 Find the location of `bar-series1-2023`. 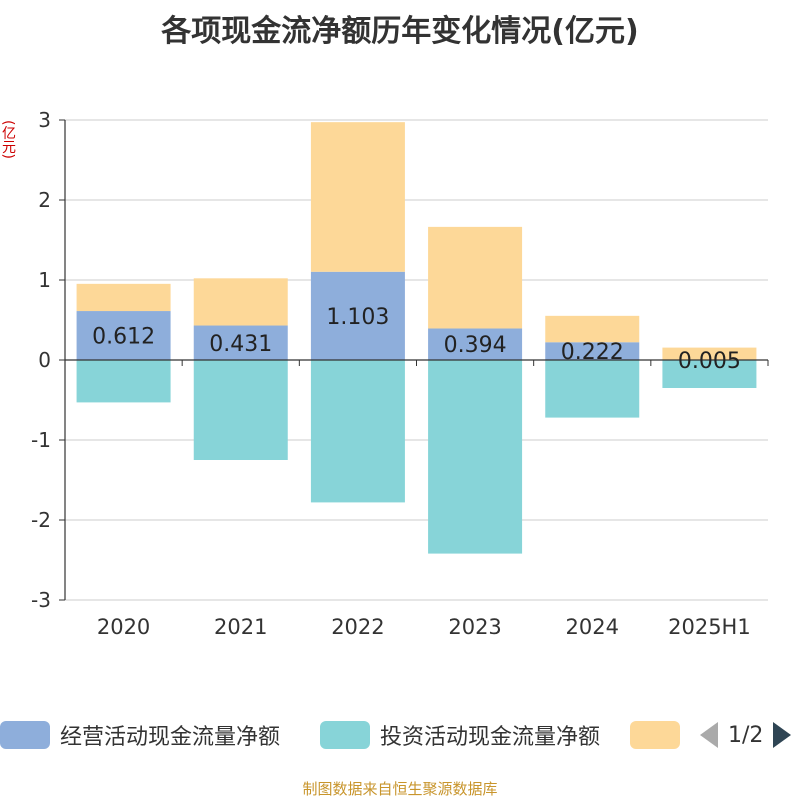

bar-series1-2023 is located at coordinates (475, 344).